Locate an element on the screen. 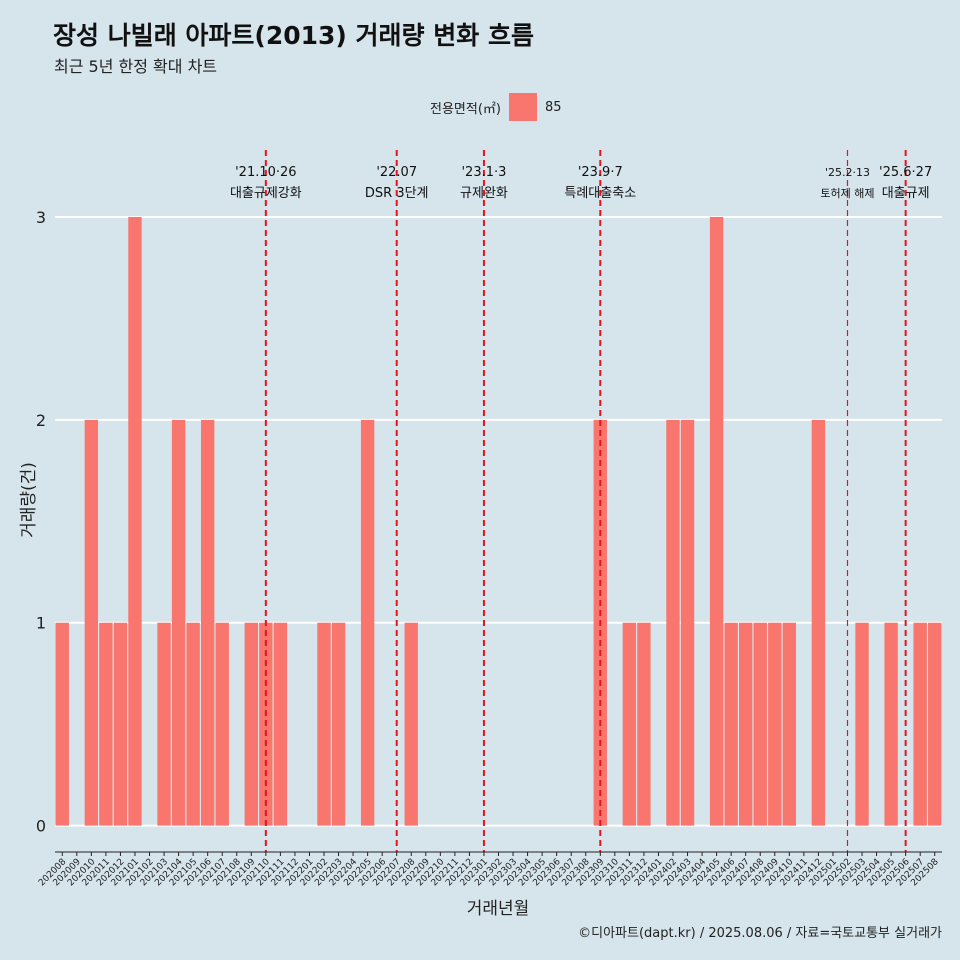  event-date: '25.6·27 is located at coordinates (905, 172).